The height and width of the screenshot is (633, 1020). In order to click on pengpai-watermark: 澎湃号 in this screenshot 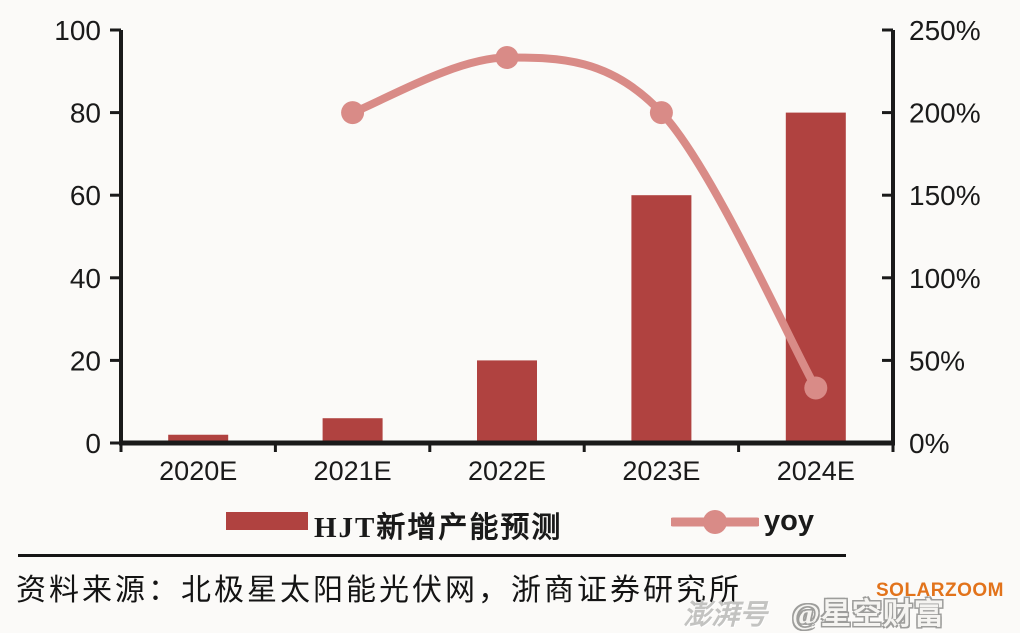, I will do `click(727, 615)`.